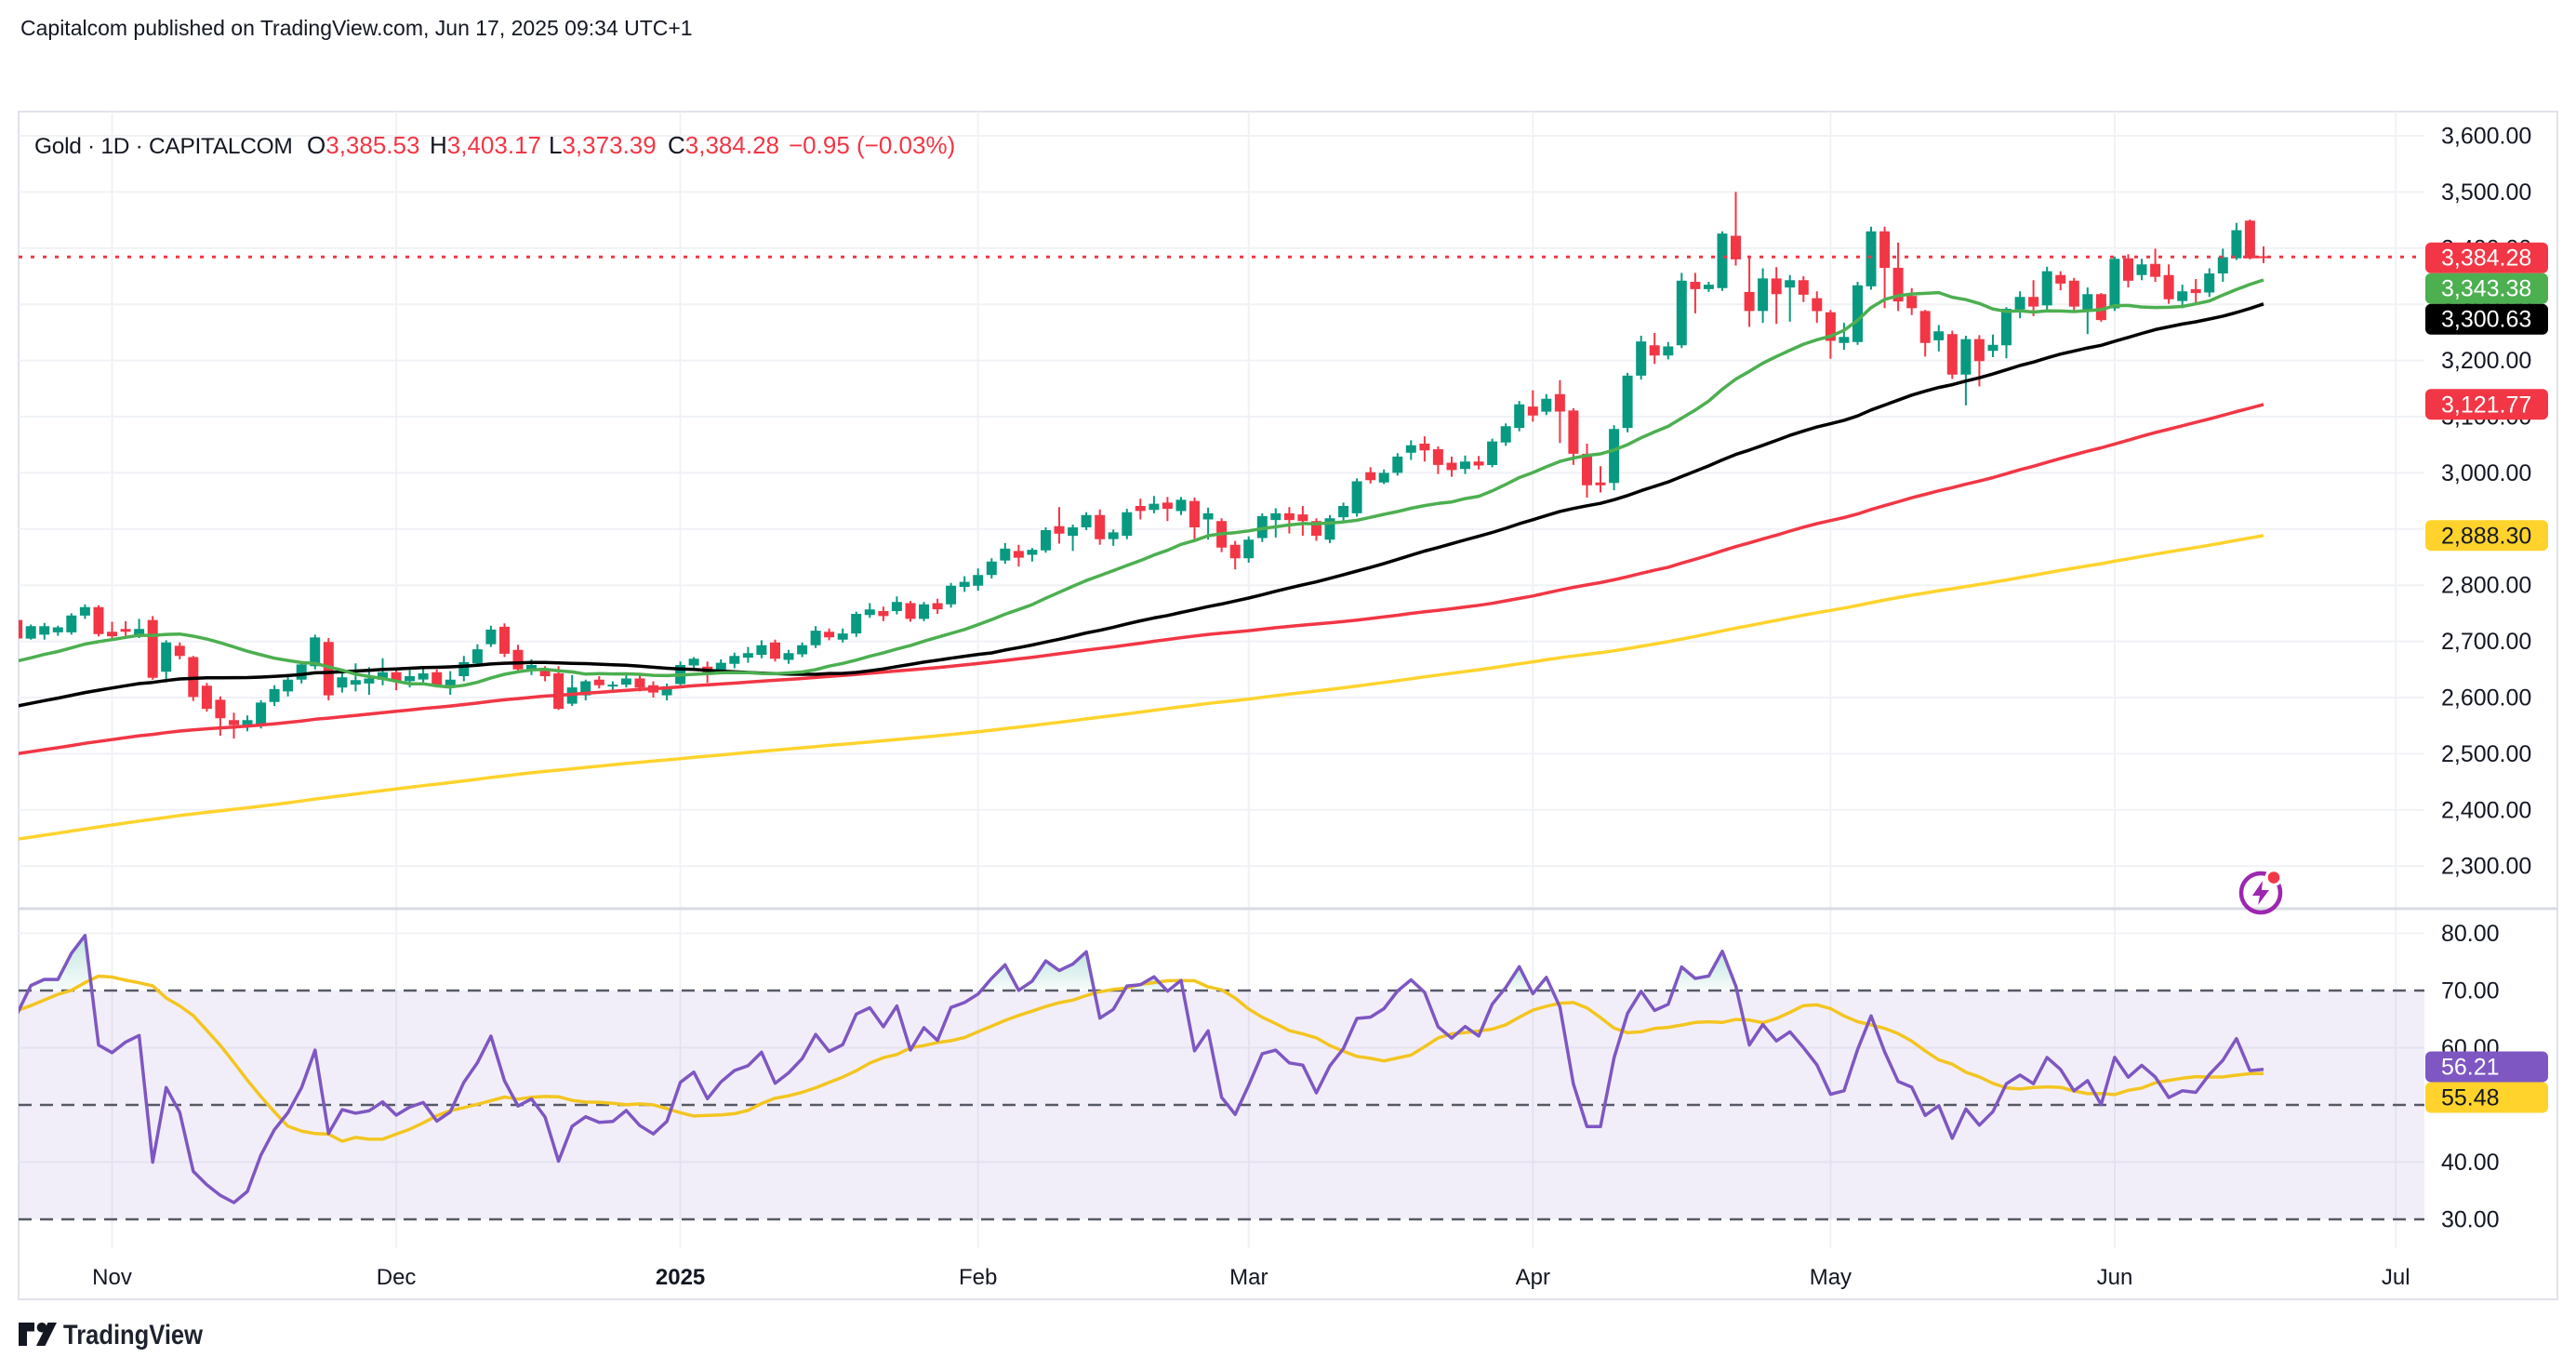 The height and width of the screenshot is (1370, 2576). Describe the element at coordinates (2486, 698) in the screenshot. I see `svg-text: 2,600.00` at that location.